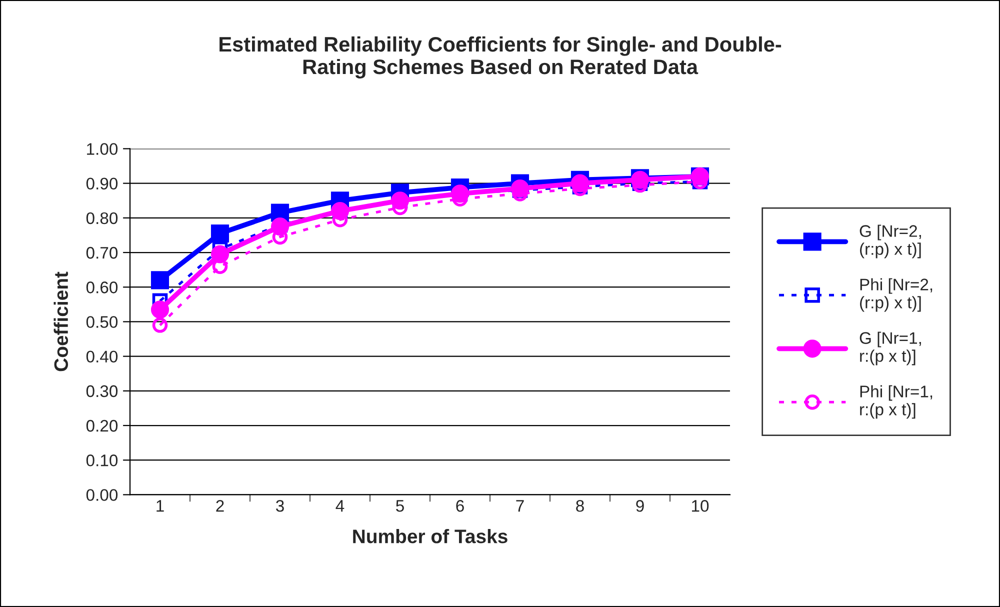 The height and width of the screenshot is (607, 1000). I want to click on x-tick-label: 8, so click(580, 506).